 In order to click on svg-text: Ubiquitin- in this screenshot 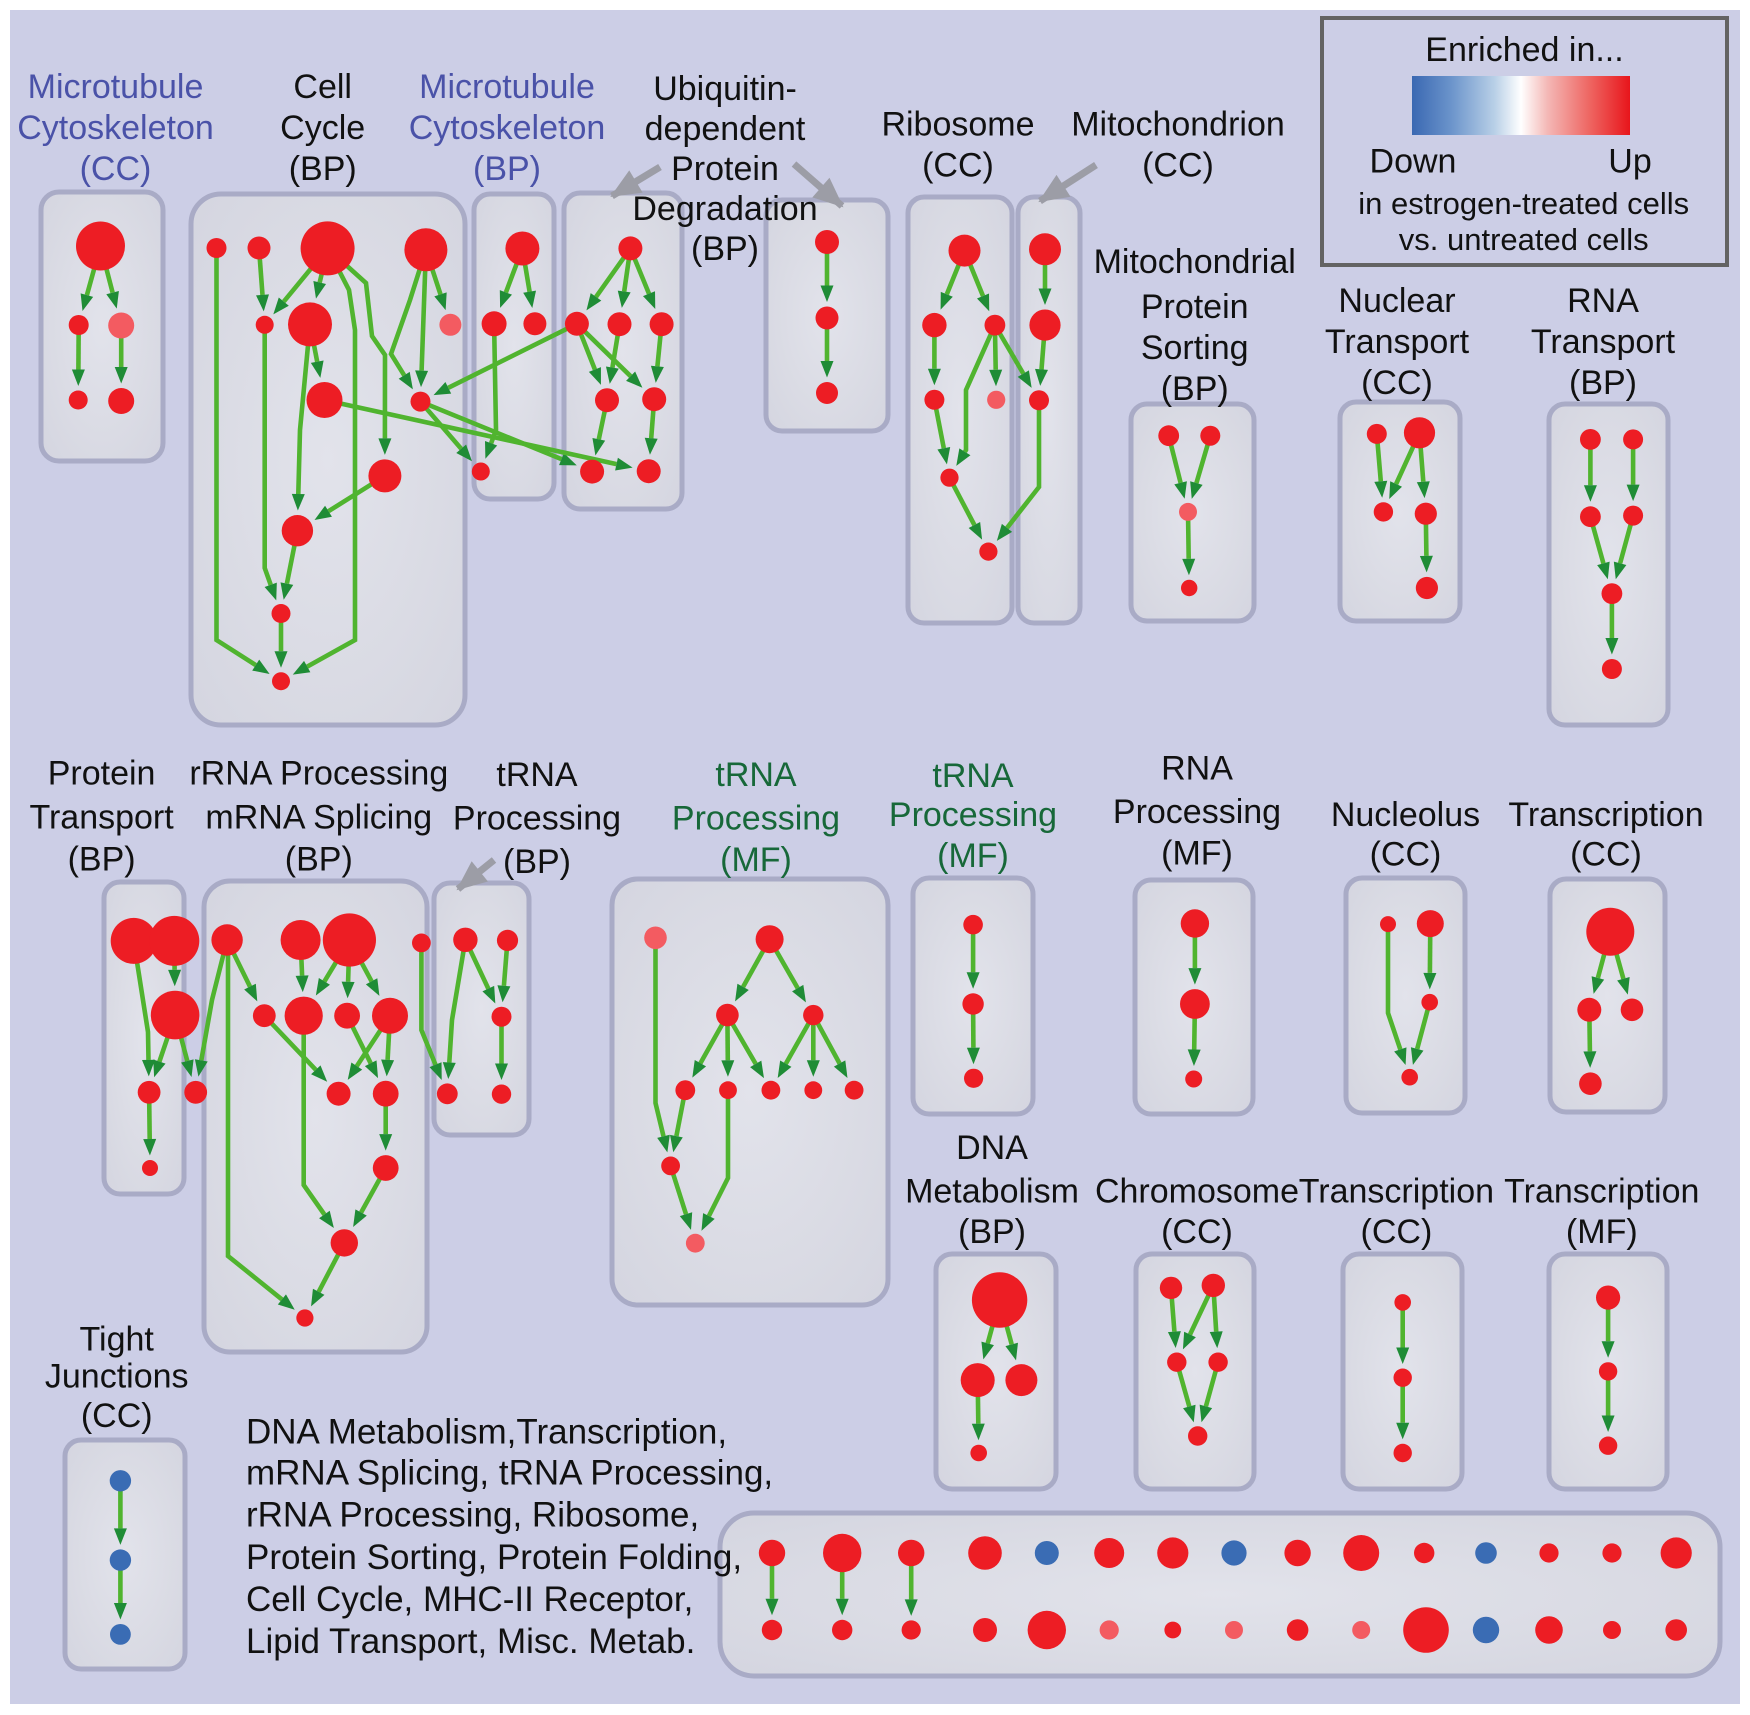, I will do `click(725, 89)`.